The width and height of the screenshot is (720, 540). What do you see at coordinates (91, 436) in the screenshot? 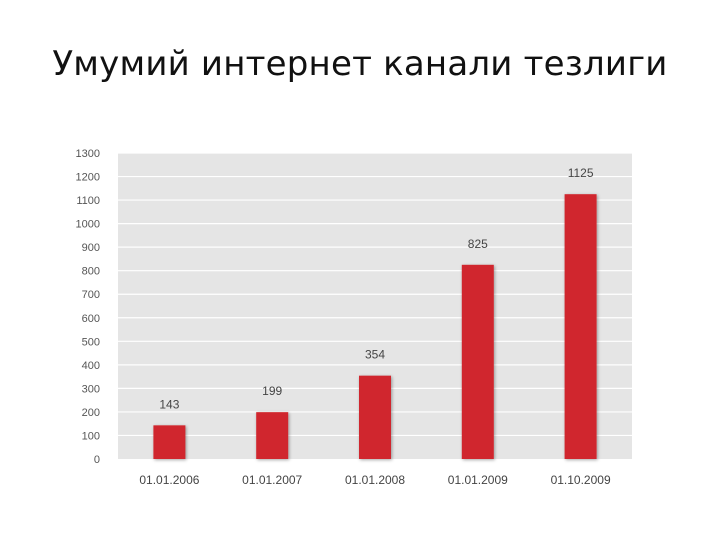
I see `y-tick-label: 100` at bounding box center [91, 436].